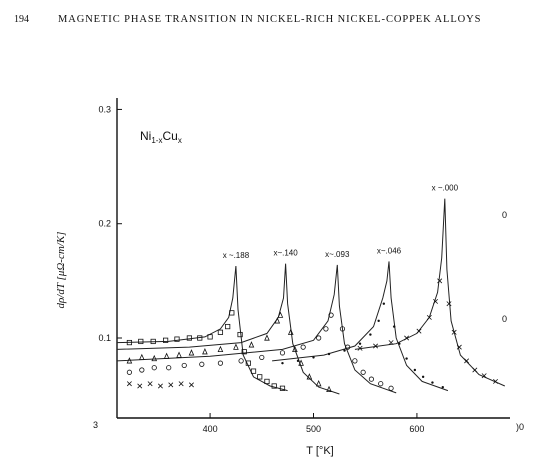  What do you see at coordinates (389, 250) in the screenshot?
I see `series-label-4: x~.046` at bounding box center [389, 250].